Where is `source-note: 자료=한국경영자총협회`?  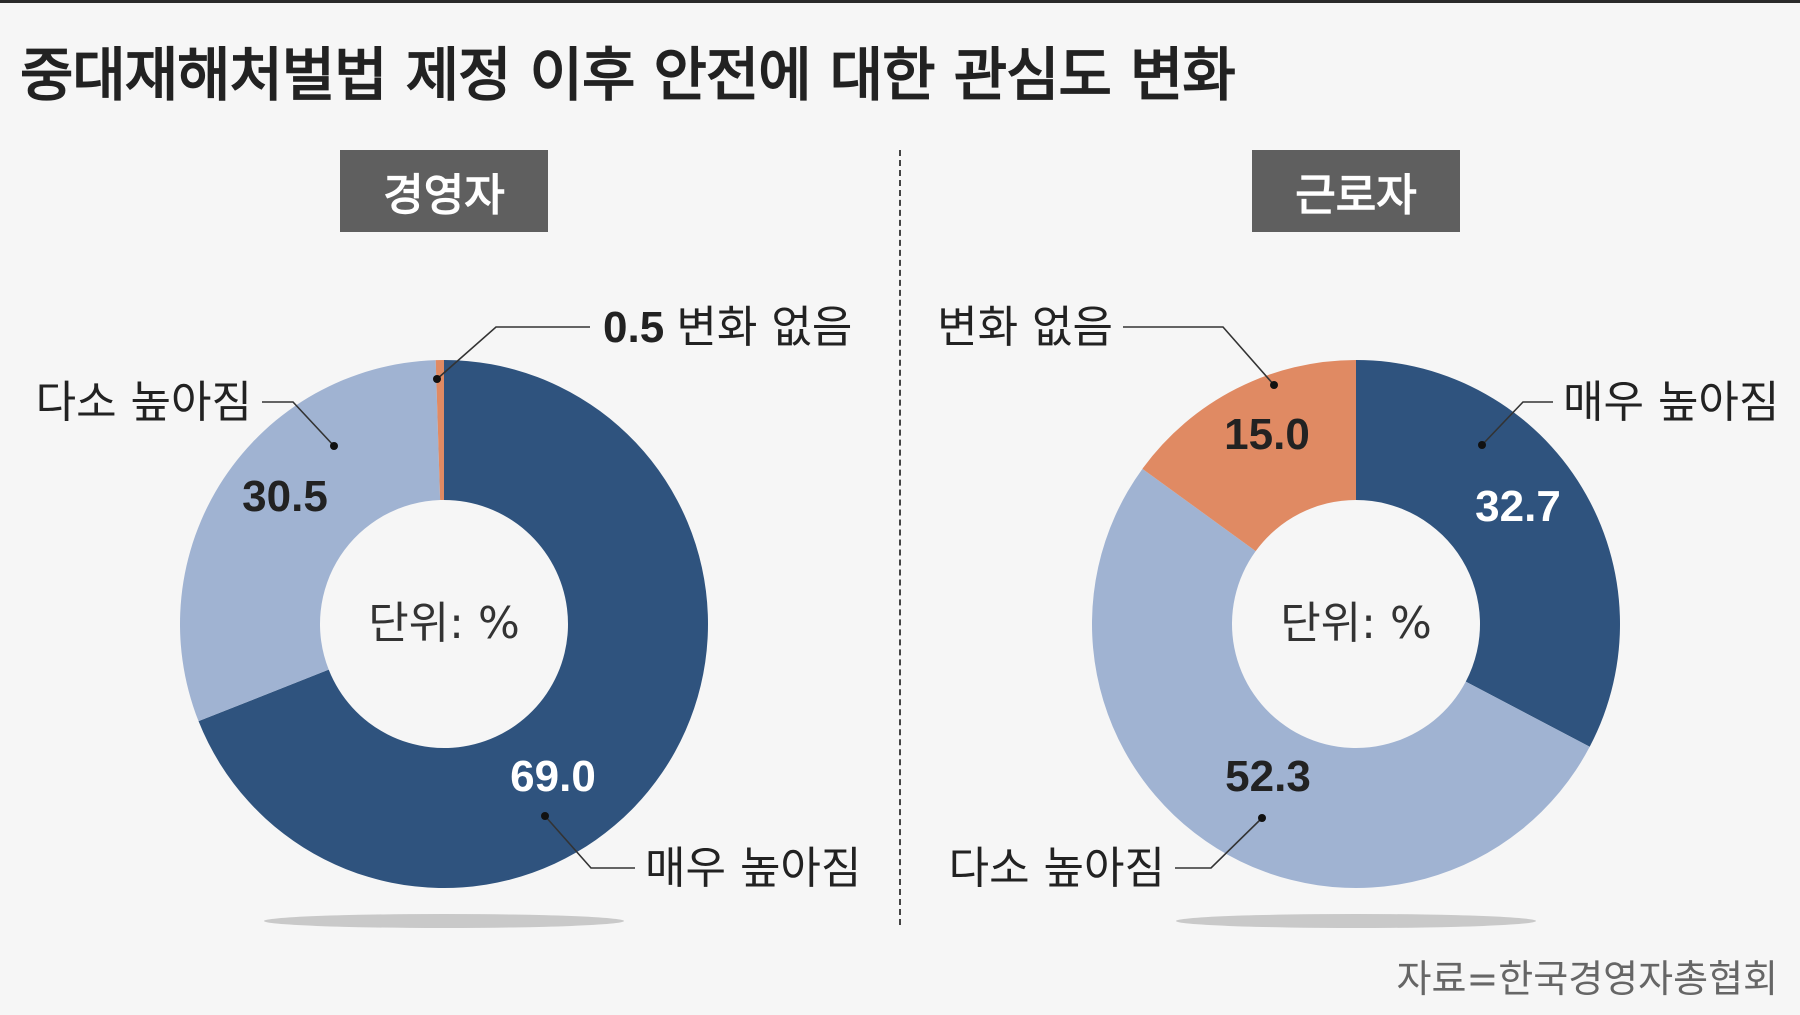 source-note: 자료=한국경영자총협회 is located at coordinates (1587, 979).